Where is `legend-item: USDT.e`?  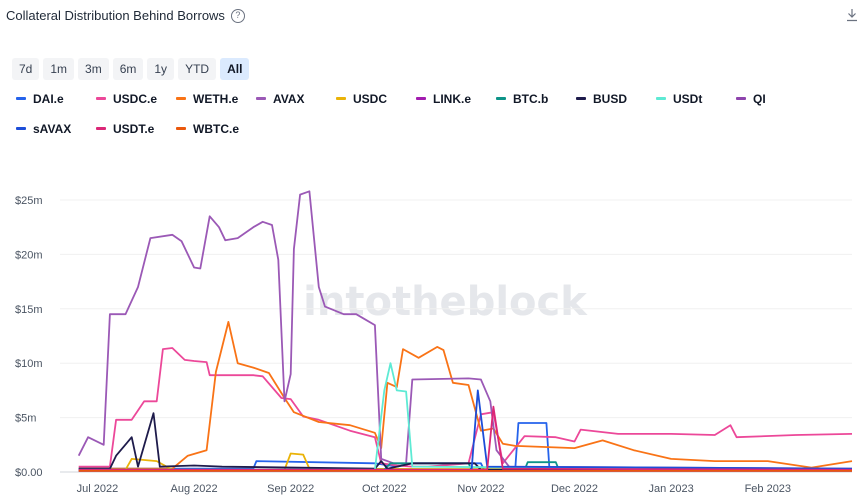 legend-item: USDT.e is located at coordinates (136, 128).